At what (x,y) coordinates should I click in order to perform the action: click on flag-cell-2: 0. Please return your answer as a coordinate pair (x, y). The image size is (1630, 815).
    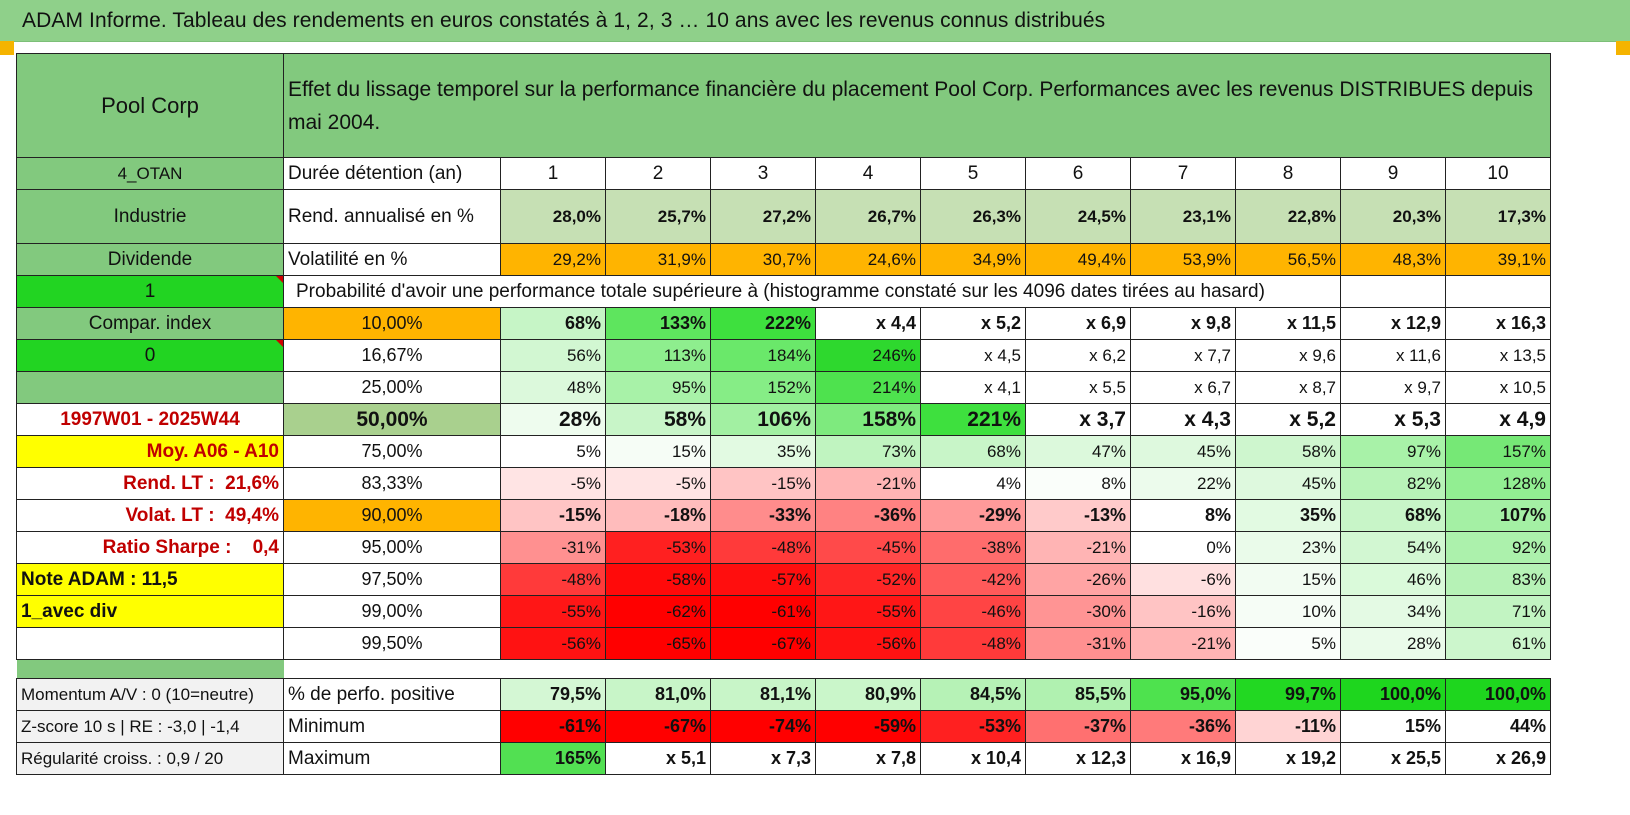
    Looking at the image, I should click on (150, 355).